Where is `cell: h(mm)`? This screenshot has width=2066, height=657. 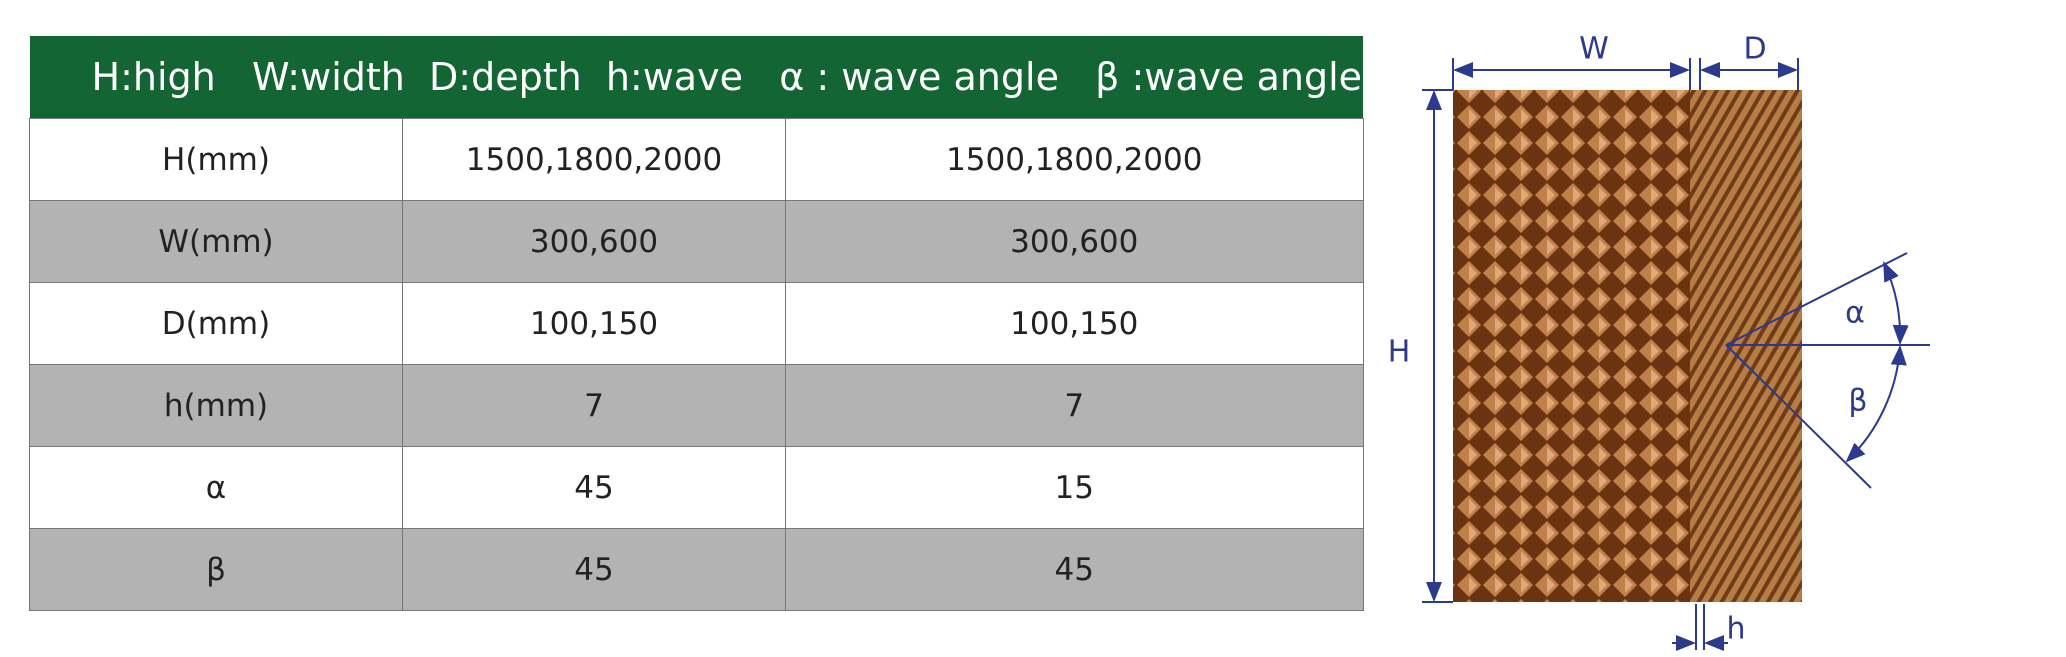 cell: h(mm) is located at coordinates (216, 405).